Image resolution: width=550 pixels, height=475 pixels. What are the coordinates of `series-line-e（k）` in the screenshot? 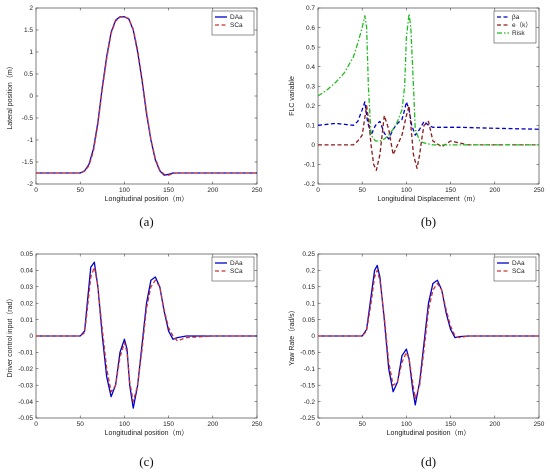 It's located at (428, 138).